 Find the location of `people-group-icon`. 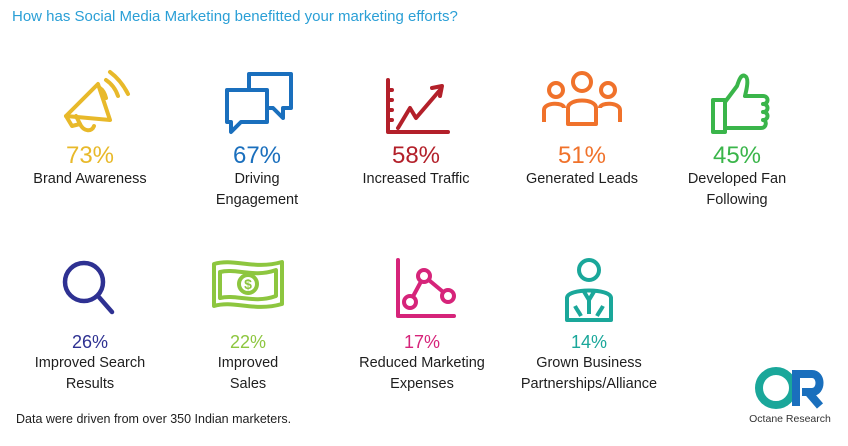

people-group-icon is located at coordinates (582, 98).